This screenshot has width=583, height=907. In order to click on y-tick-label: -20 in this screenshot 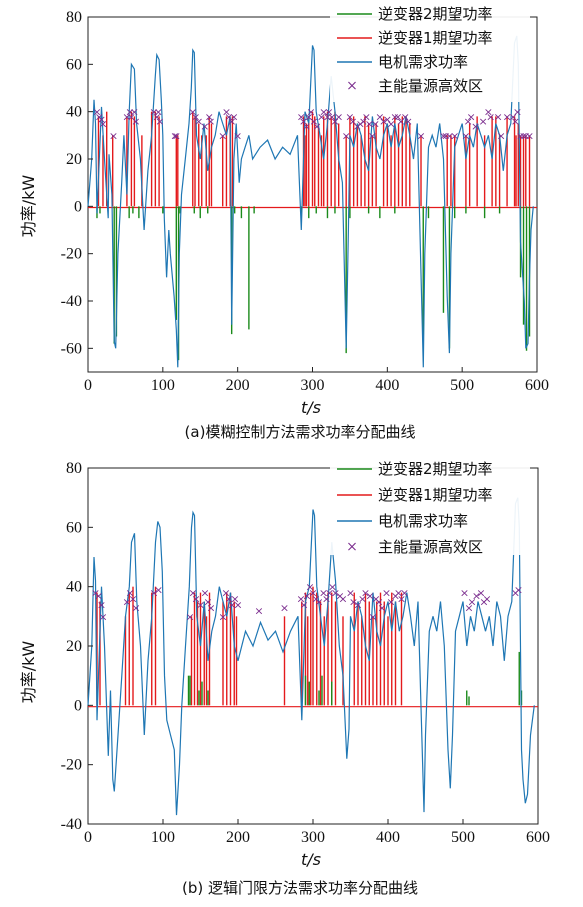, I will do `click(71, 254)`.